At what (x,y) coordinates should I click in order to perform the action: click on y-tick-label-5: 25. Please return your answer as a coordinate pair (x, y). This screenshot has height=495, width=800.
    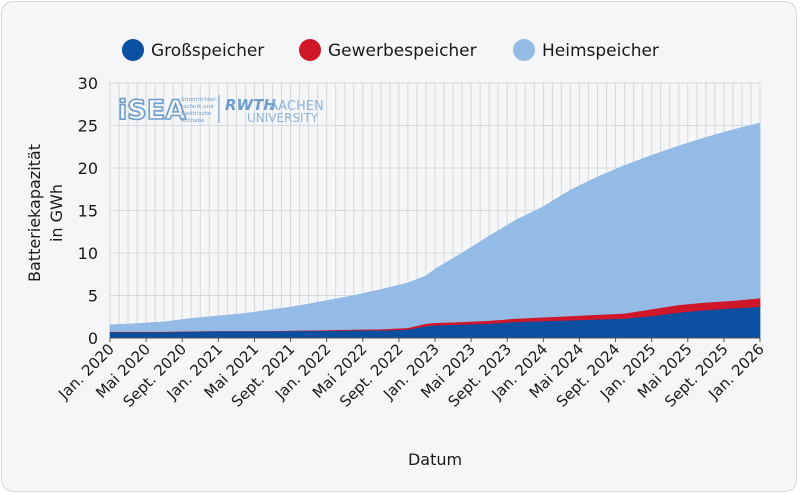
    Looking at the image, I should click on (88, 126).